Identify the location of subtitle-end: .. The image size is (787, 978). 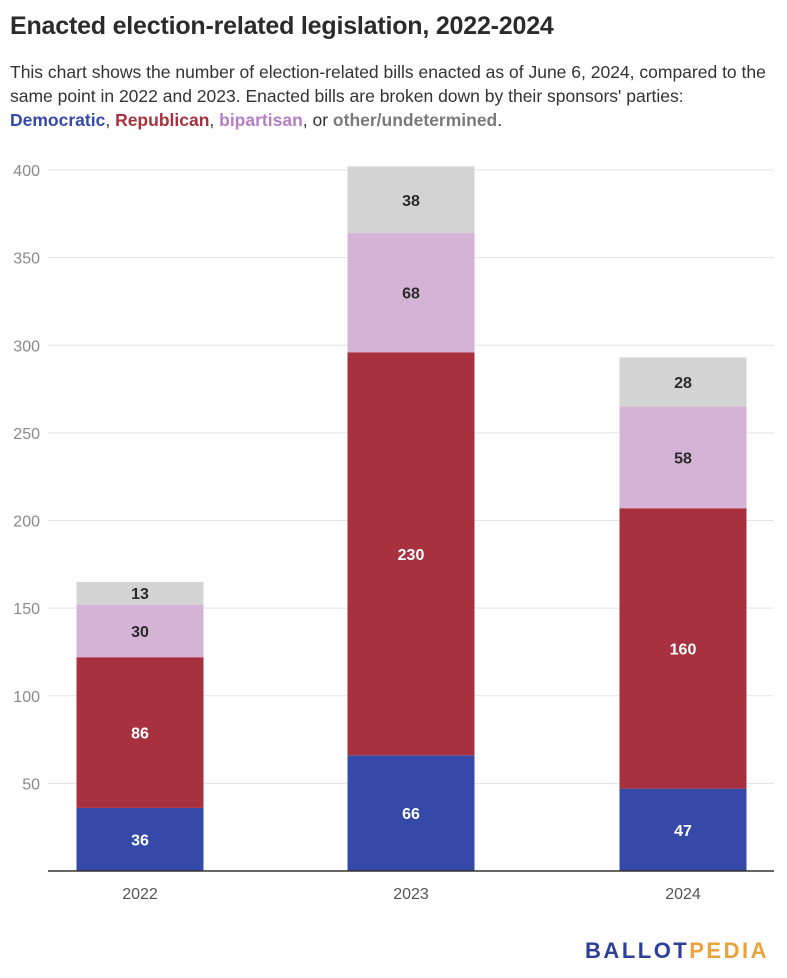
(500, 120).